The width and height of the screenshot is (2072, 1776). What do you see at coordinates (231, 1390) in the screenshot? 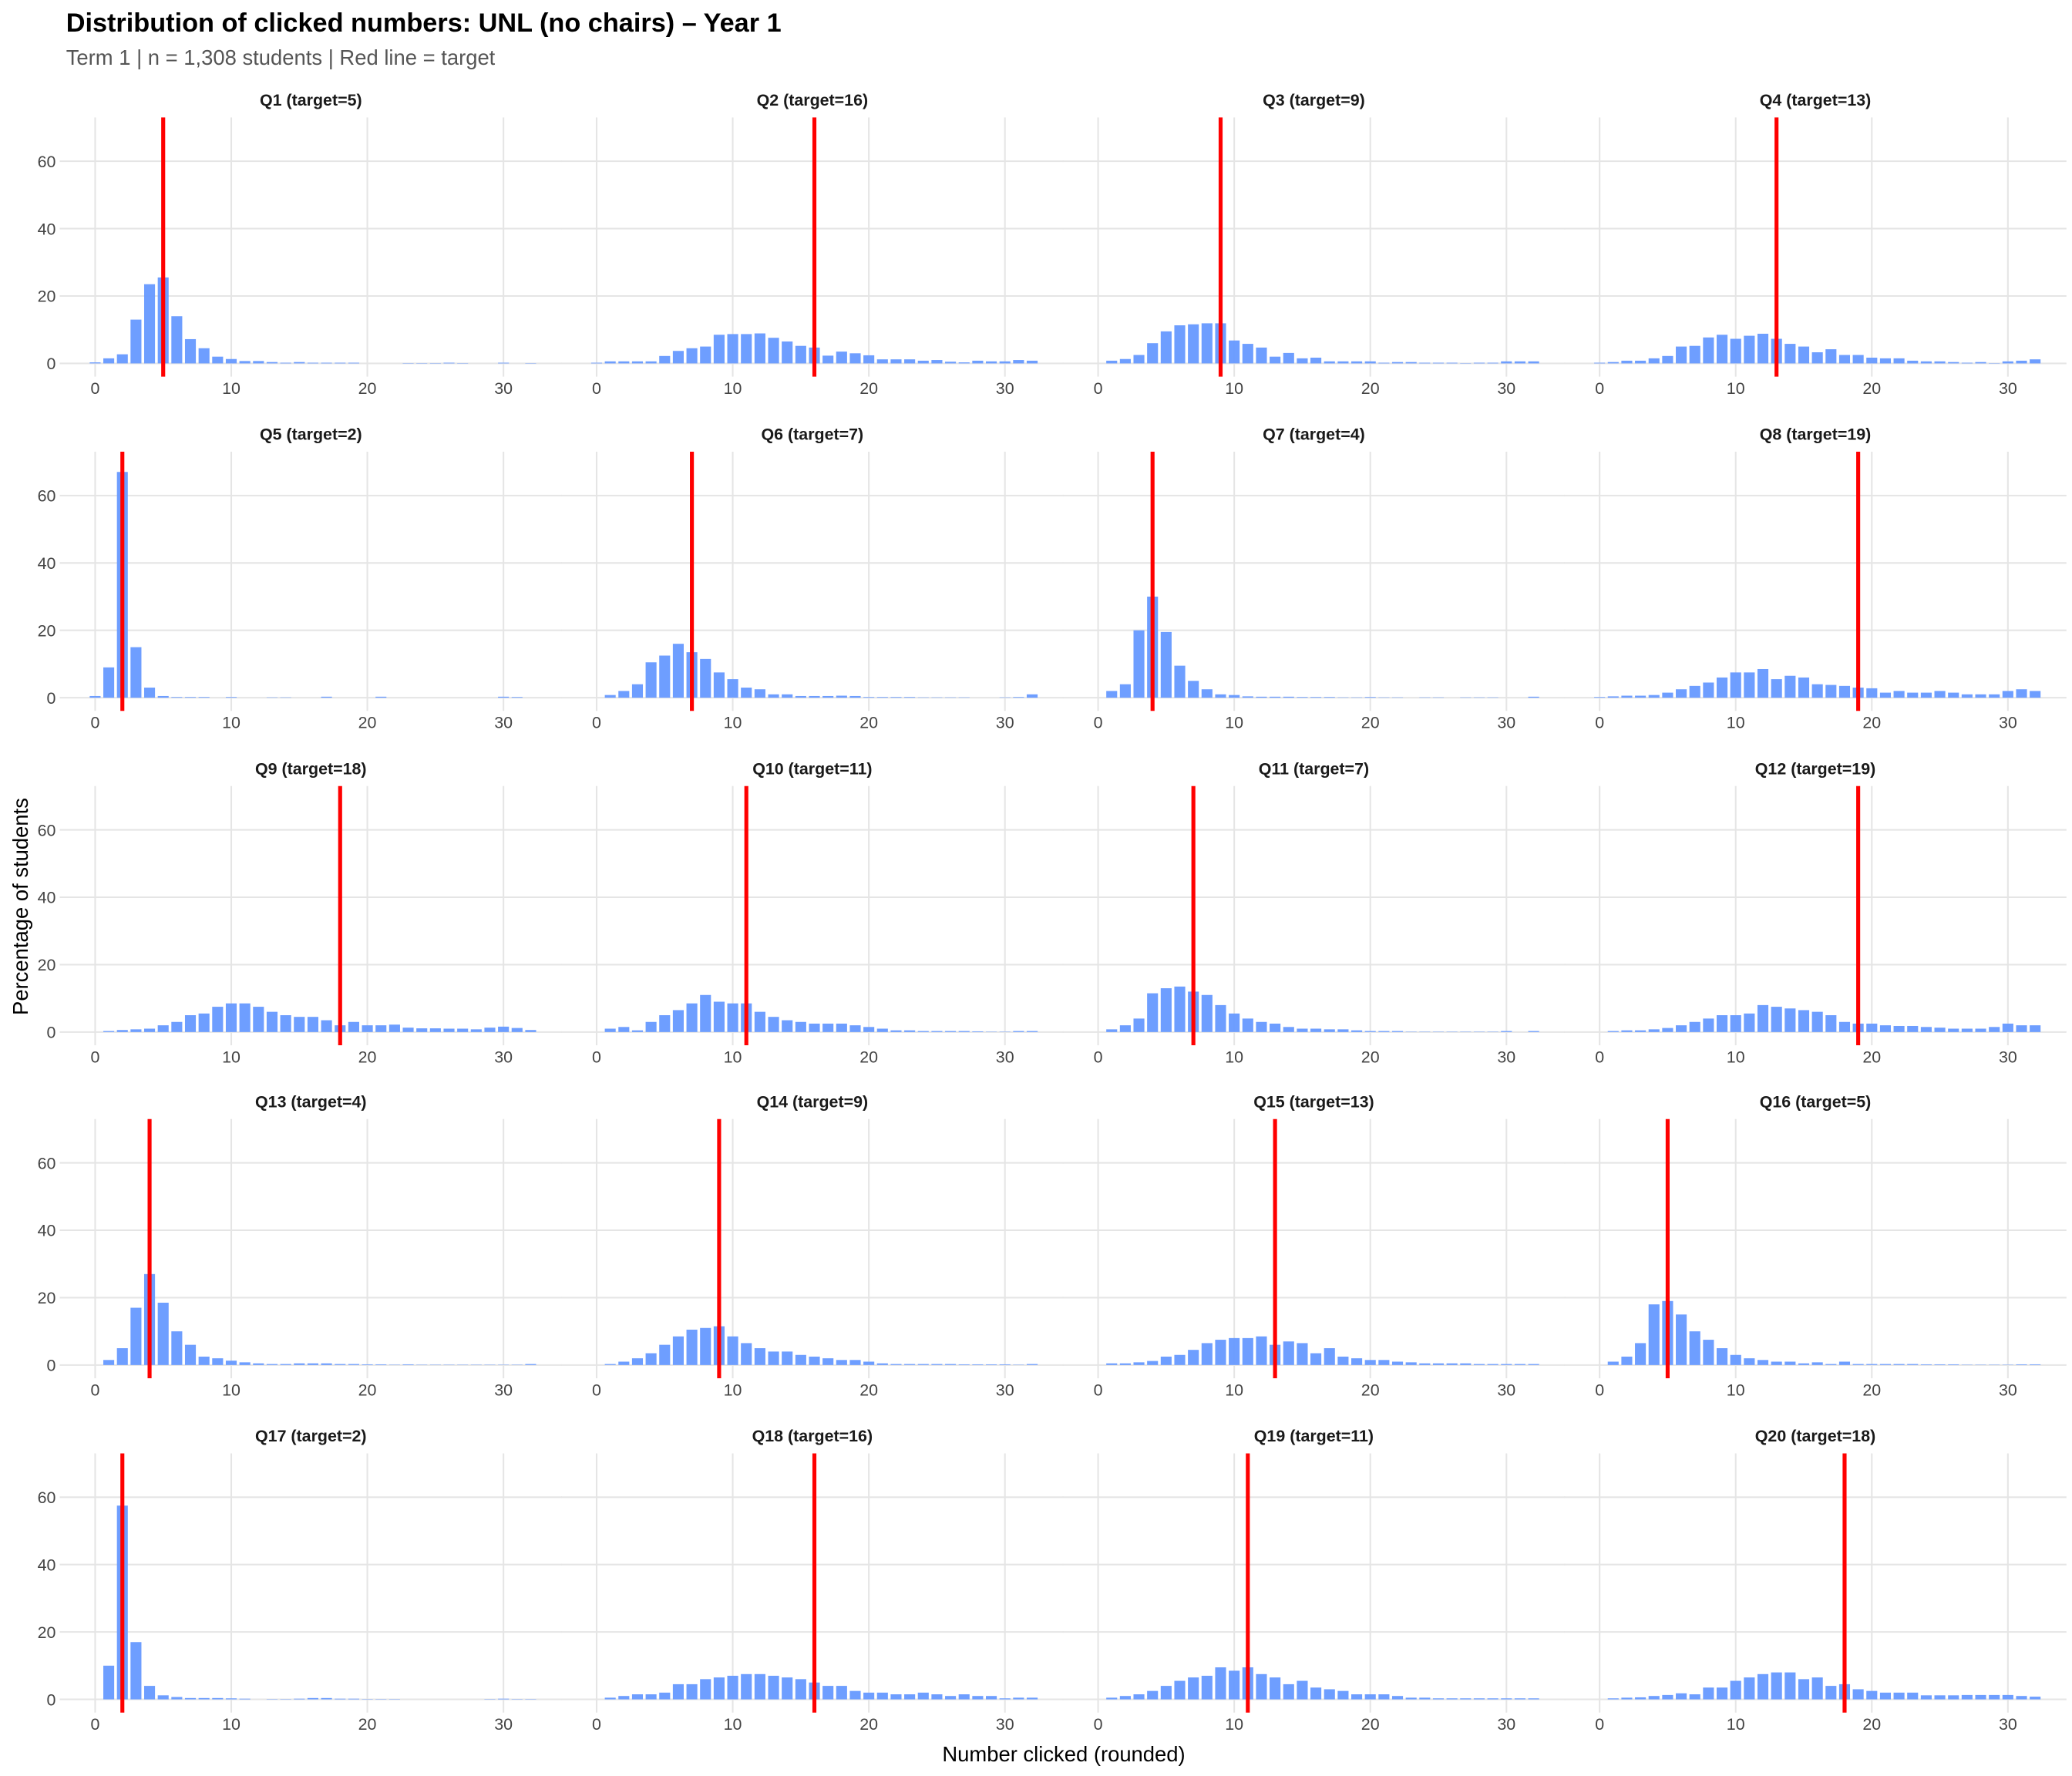
I see `x-tick-label: 10` at bounding box center [231, 1390].